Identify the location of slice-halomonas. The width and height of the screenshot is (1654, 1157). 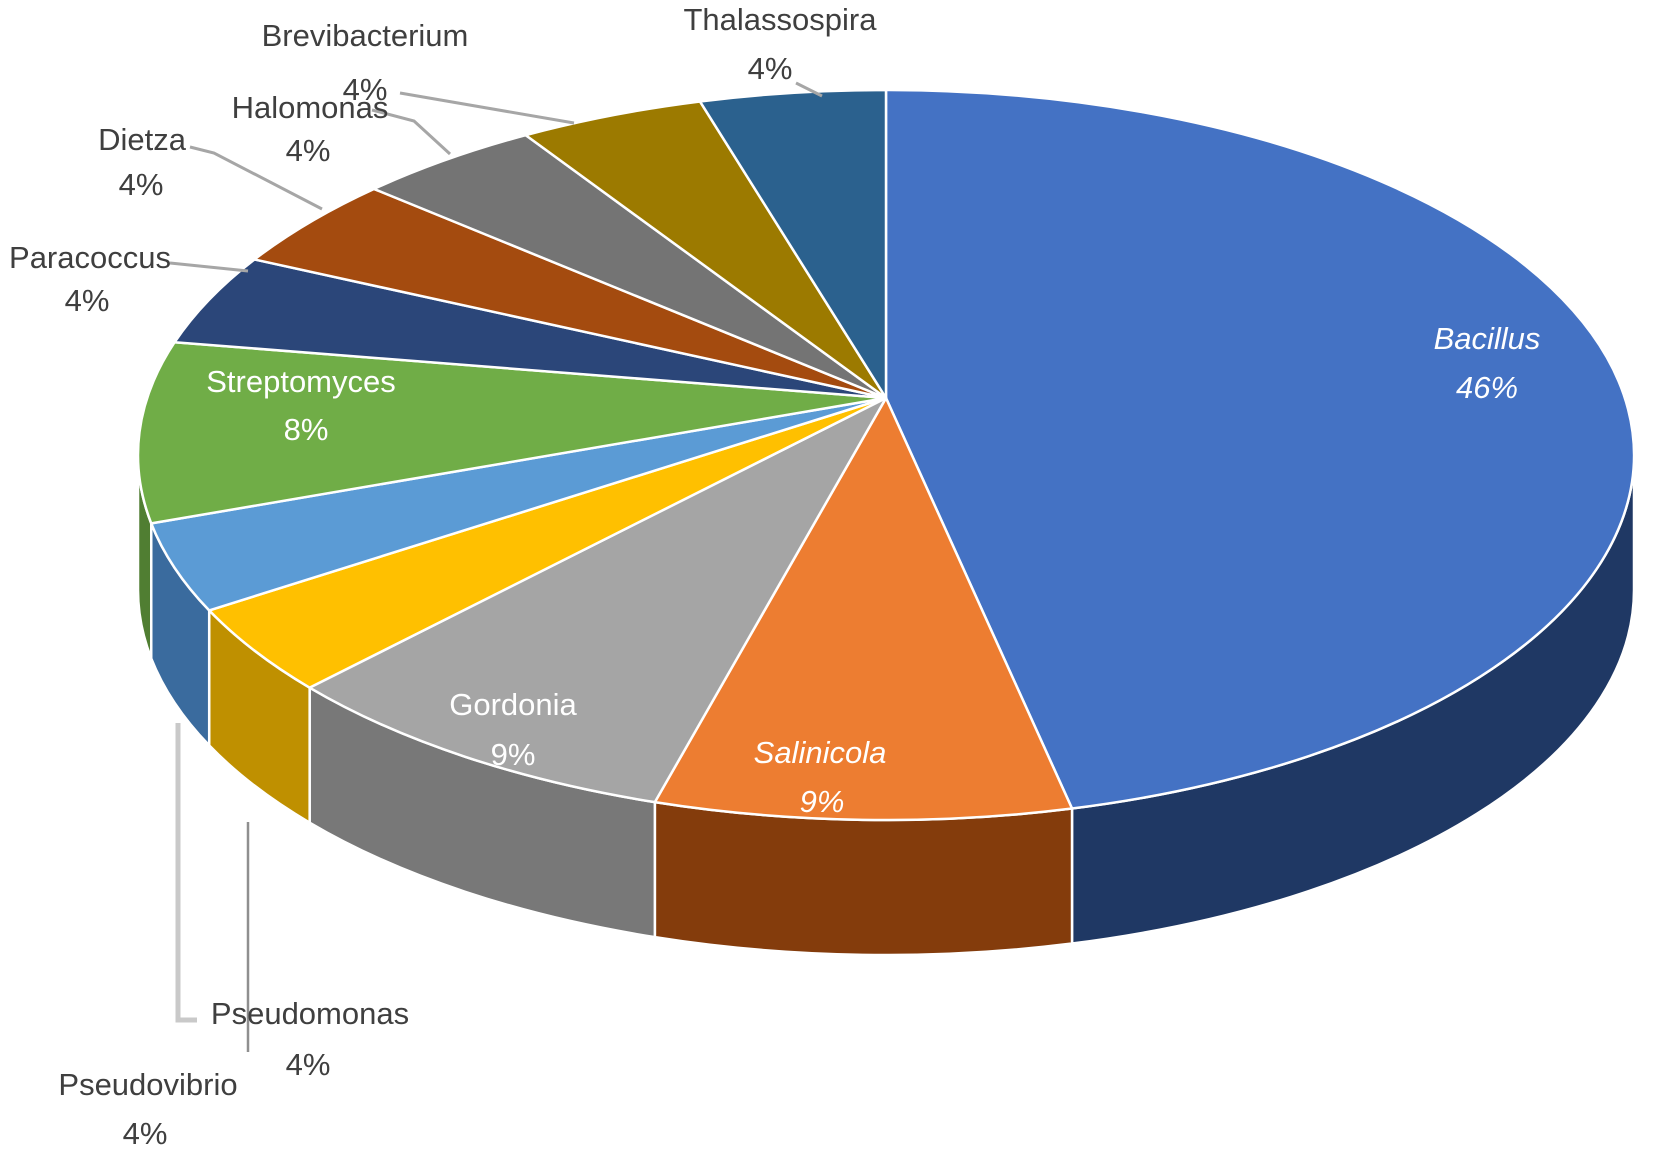
(630, 266).